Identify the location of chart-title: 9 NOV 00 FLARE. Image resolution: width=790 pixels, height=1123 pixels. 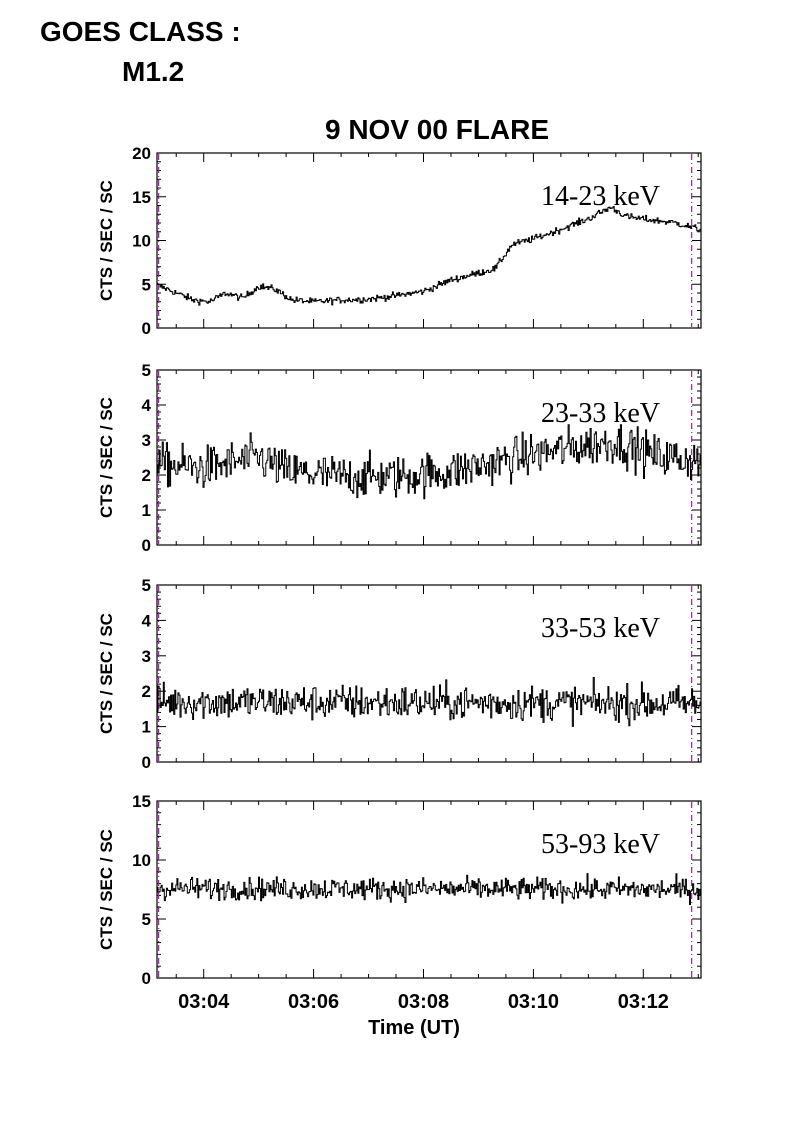
(437, 129).